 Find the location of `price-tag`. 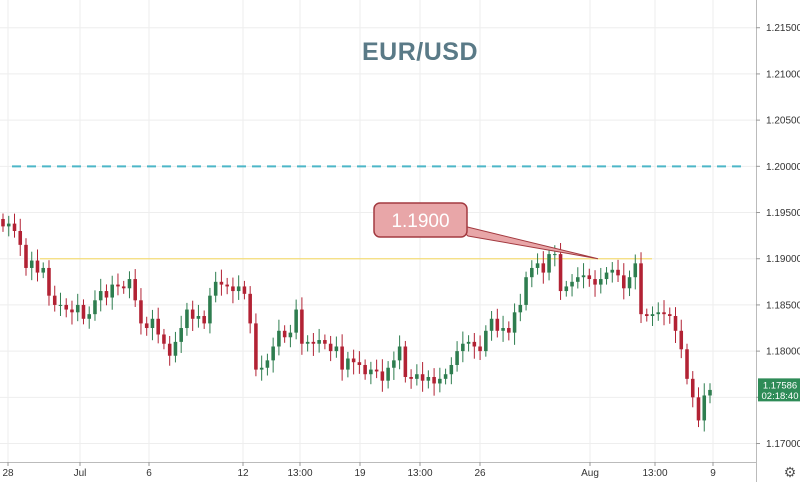

price-tag is located at coordinates (779, 390).